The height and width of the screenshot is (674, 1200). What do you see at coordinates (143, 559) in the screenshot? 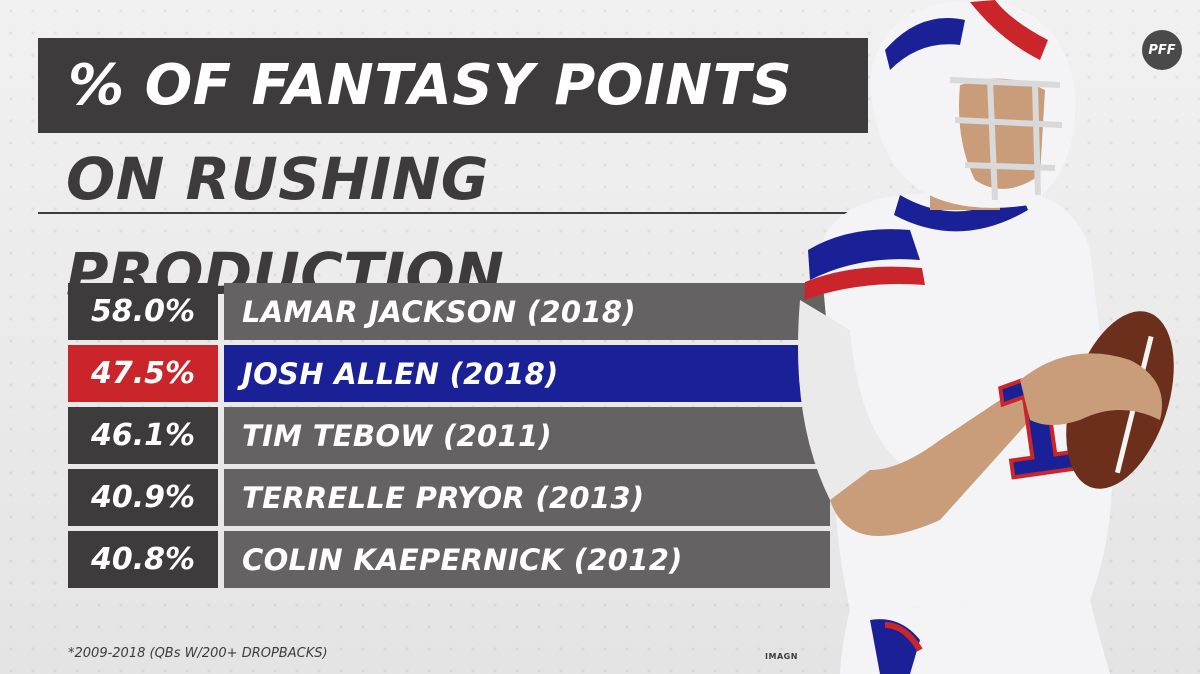
I see `row-percent: 40.8%` at bounding box center [143, 559].